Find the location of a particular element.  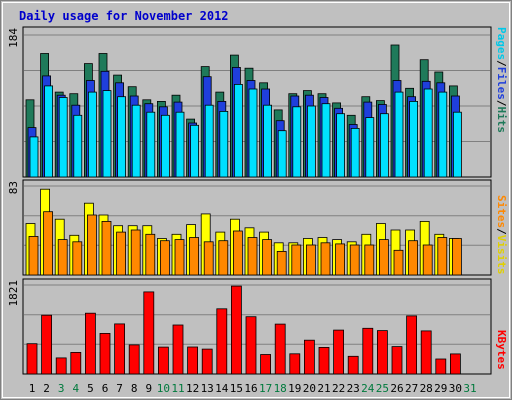

legend-files: Files is located at coordinates (501, 83).